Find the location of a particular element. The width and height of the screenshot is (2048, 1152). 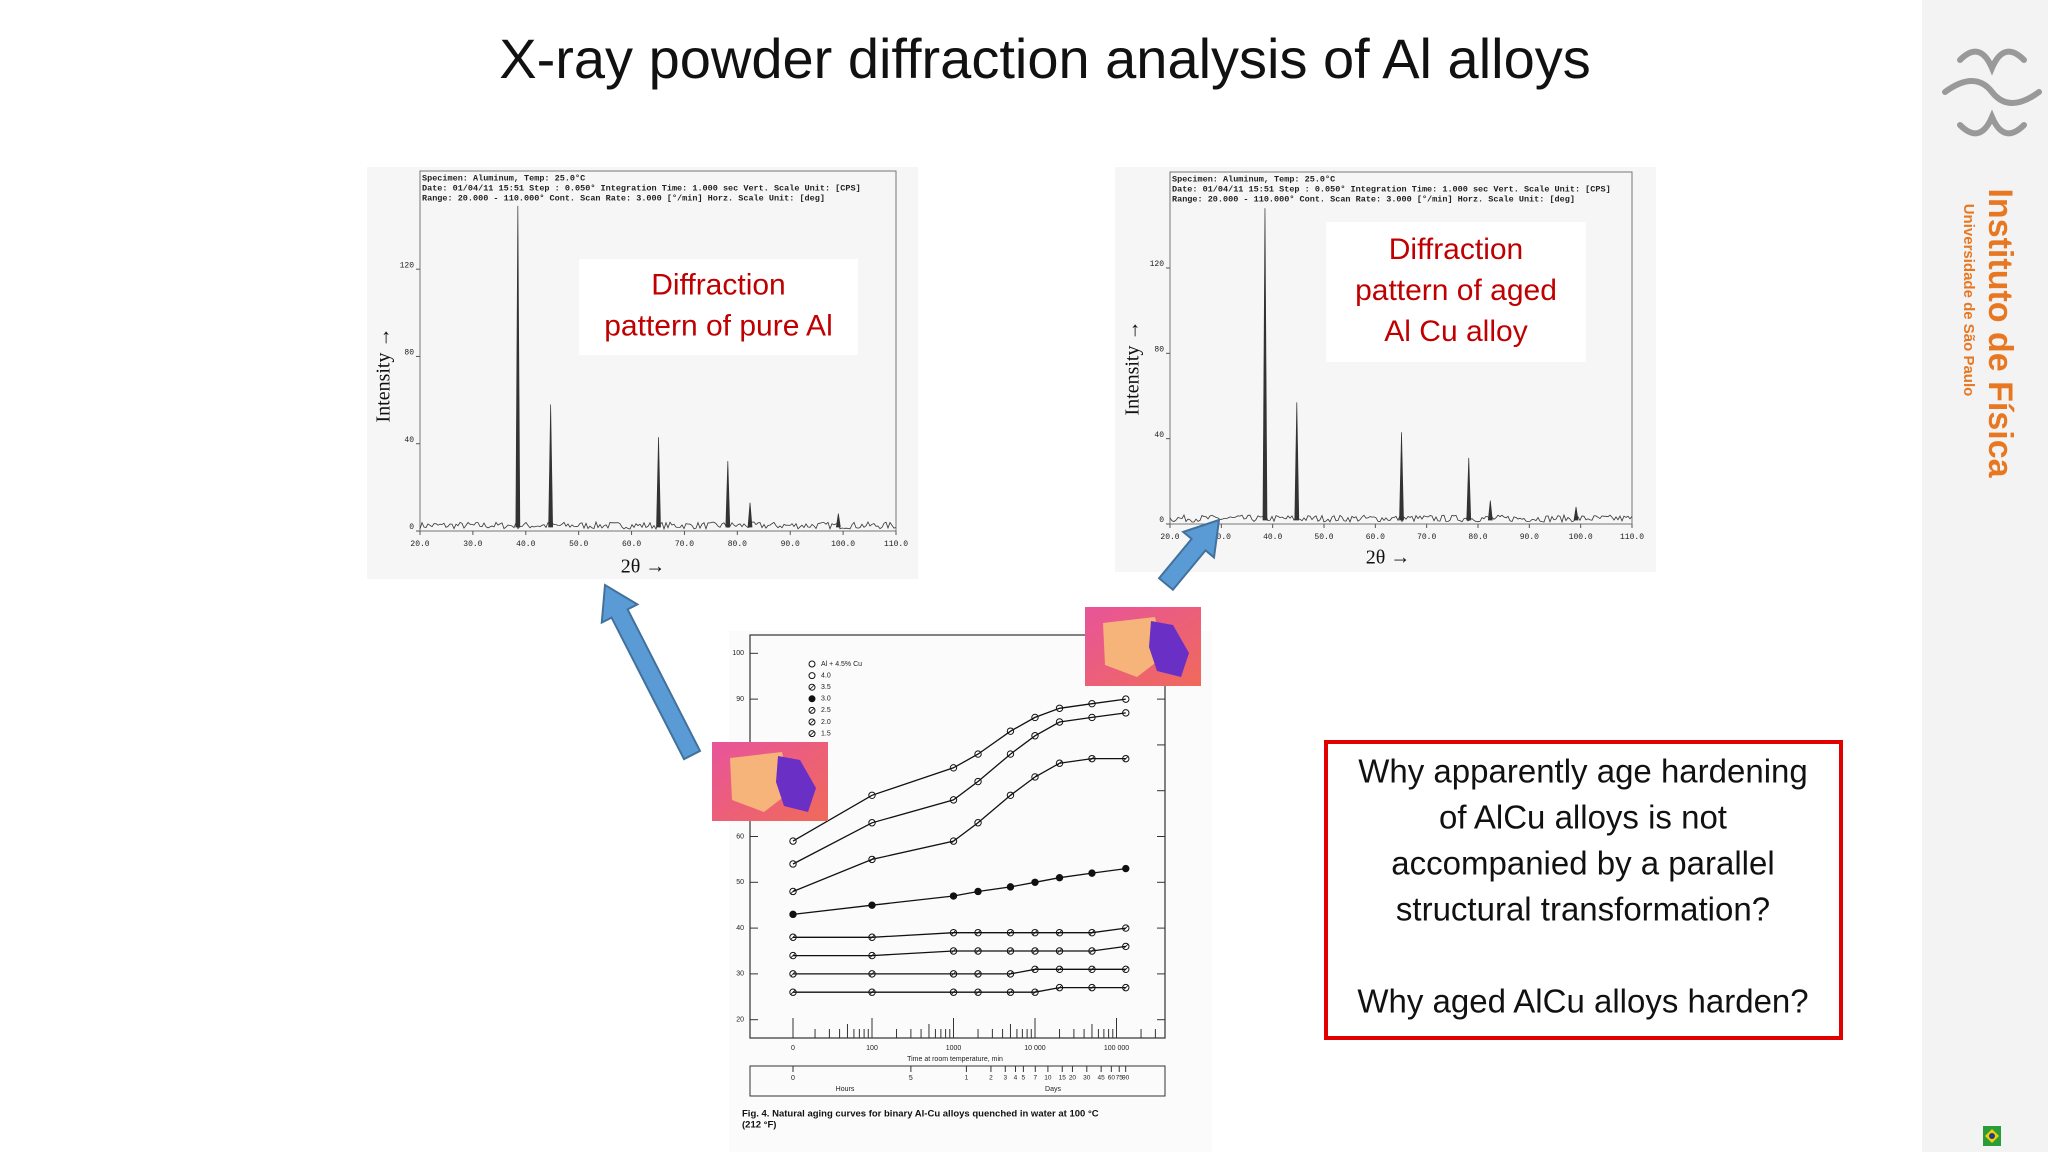

figure-caption: (212 °F) is located at coordinates (759, 1125).